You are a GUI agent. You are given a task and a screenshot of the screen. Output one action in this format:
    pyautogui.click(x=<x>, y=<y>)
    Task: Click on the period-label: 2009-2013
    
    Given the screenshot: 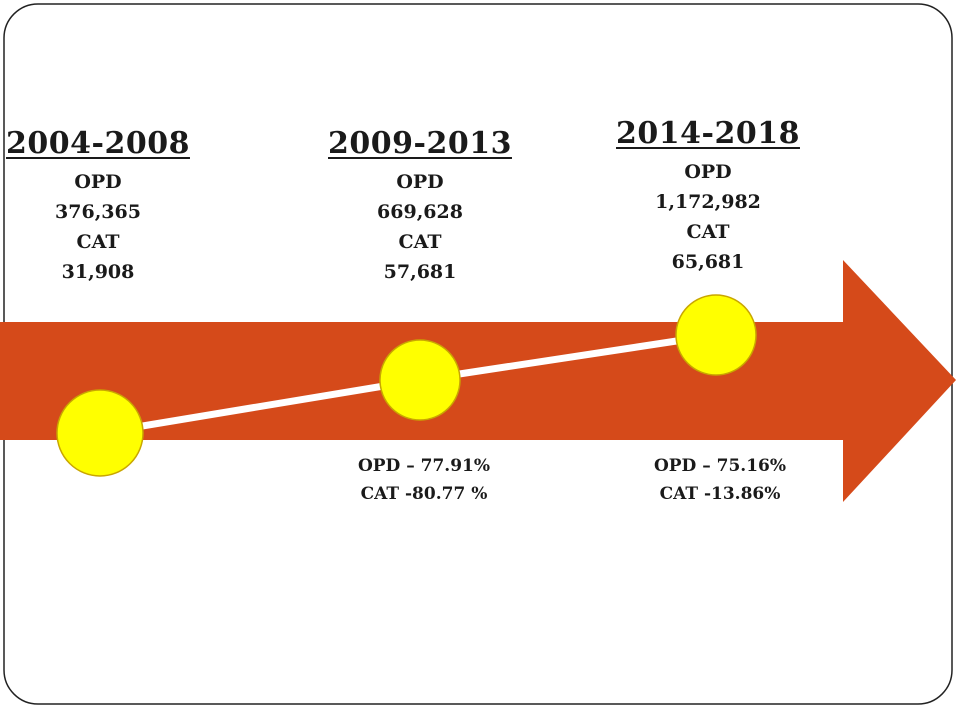 What is the action you would take?
    pyautogui.click(x=420, y=143)
    